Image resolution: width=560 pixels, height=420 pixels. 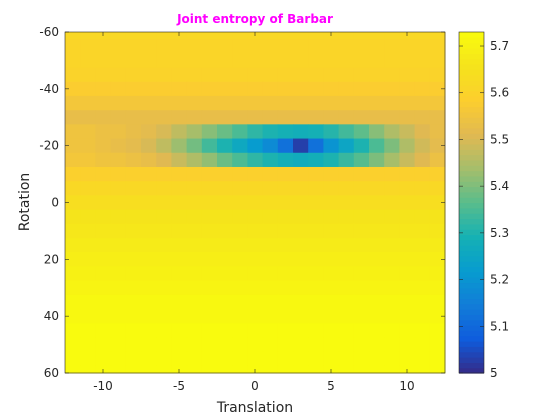 I want to click on x-tick-label: -5, so click(x=179, y=386).